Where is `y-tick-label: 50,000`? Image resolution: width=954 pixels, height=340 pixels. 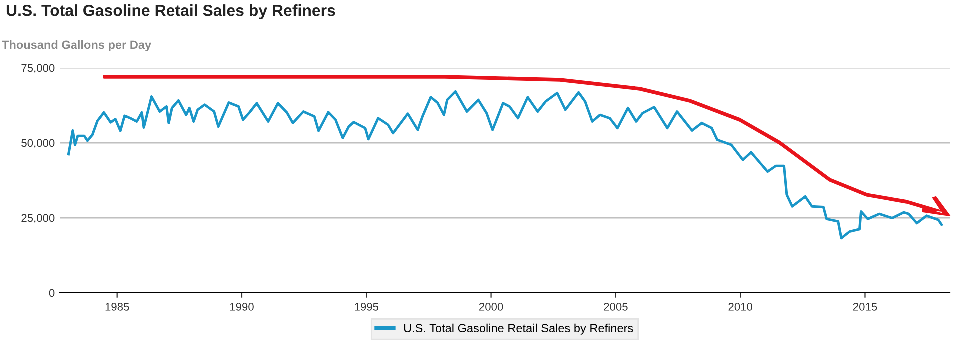 y-tick-label: 50,000 is located at coordinates (38, 143).